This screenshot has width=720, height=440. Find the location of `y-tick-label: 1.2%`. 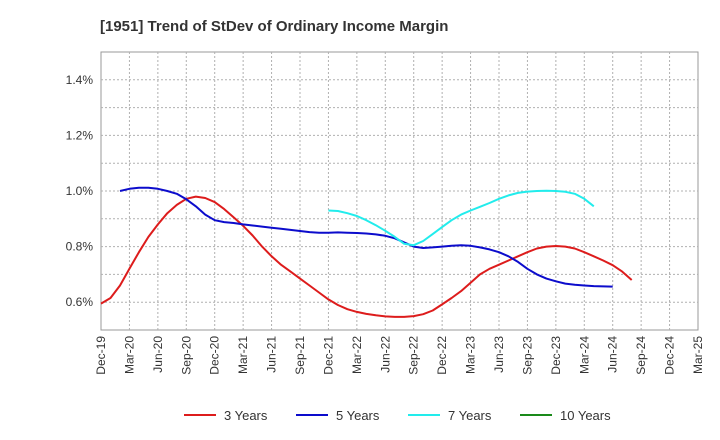

y-tick-label: 1.2% is located at coordinates (80, 135).